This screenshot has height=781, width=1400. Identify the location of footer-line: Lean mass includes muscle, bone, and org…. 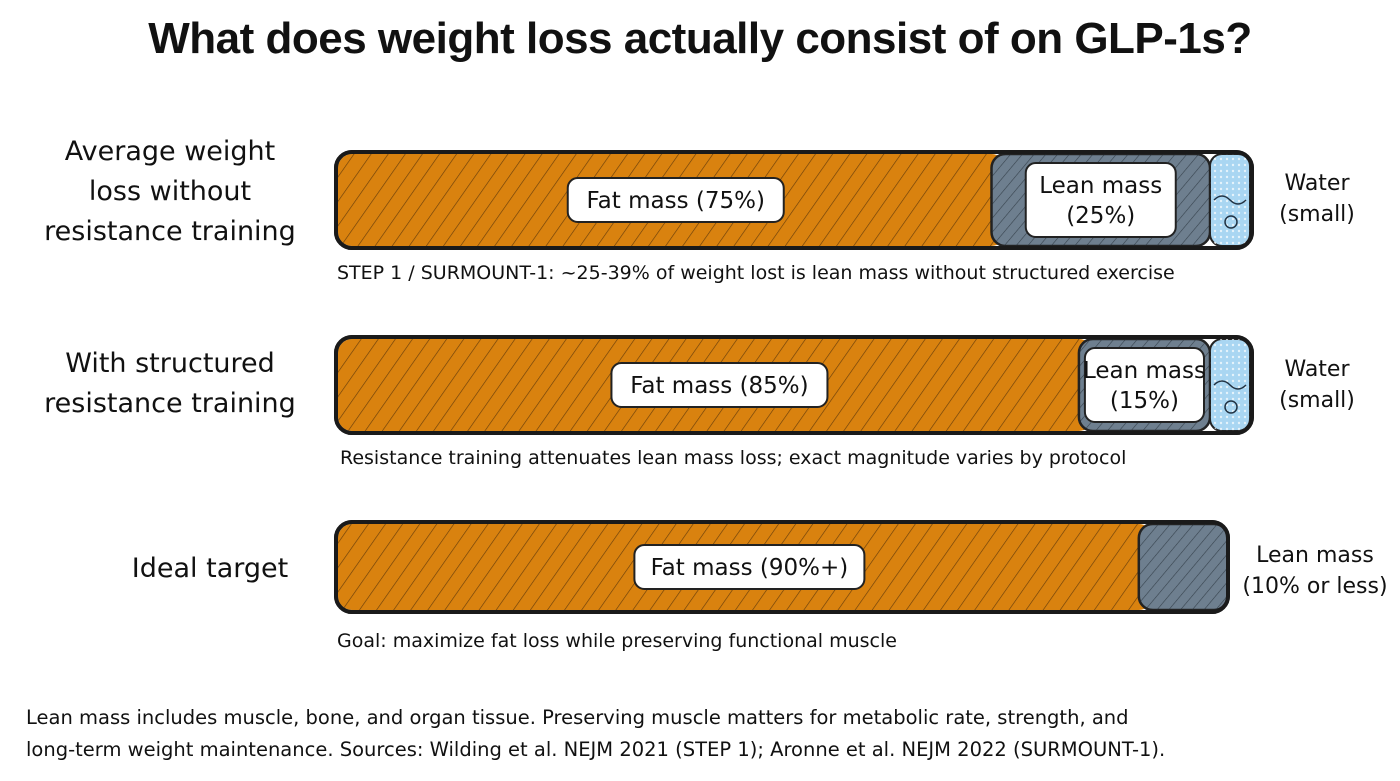
(577, 717).